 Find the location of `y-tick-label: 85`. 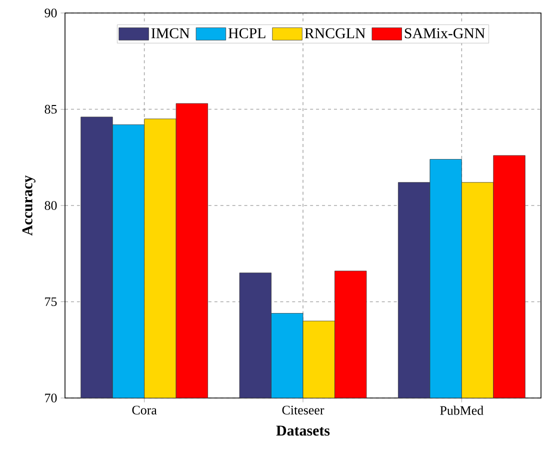

y-tick-label: 85 is located at coordinates (50, 109).